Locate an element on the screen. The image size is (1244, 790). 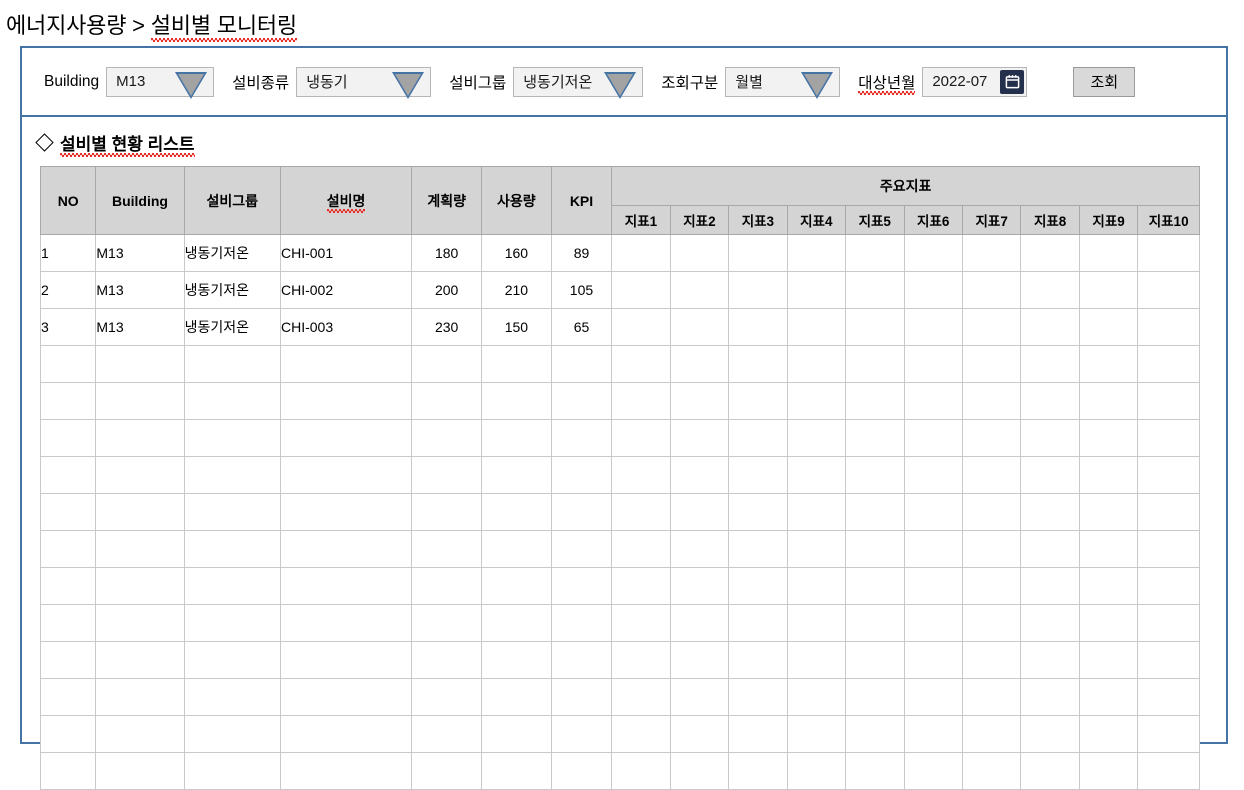
cell-plan: 180 is located at coordinates (446, 253).